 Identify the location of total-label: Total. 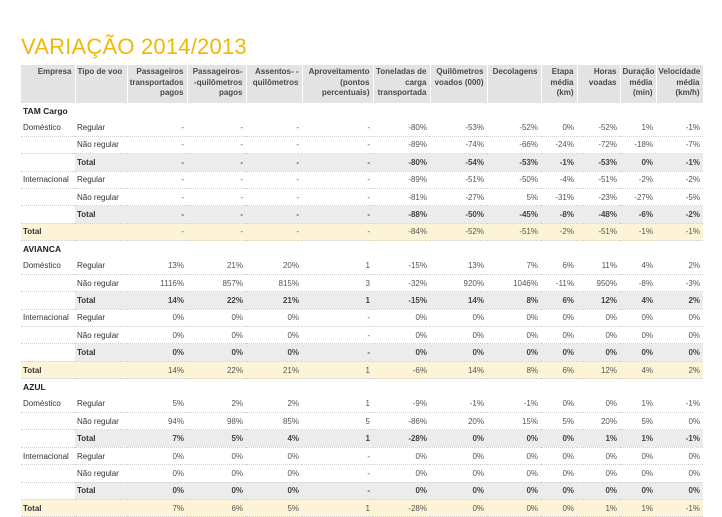
(48, 508).